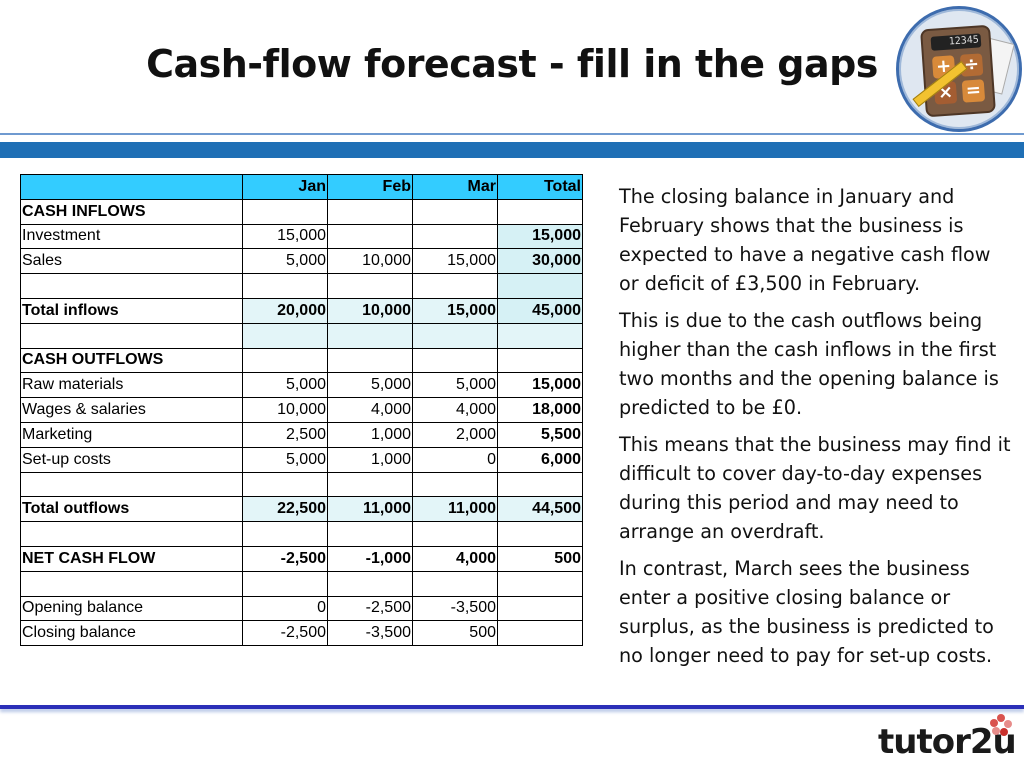 The height and width of the screenshot is (768, 1024). Describe the element at coordinates (973, 91) in the screenshot. I see `equals-key: =` at that location.